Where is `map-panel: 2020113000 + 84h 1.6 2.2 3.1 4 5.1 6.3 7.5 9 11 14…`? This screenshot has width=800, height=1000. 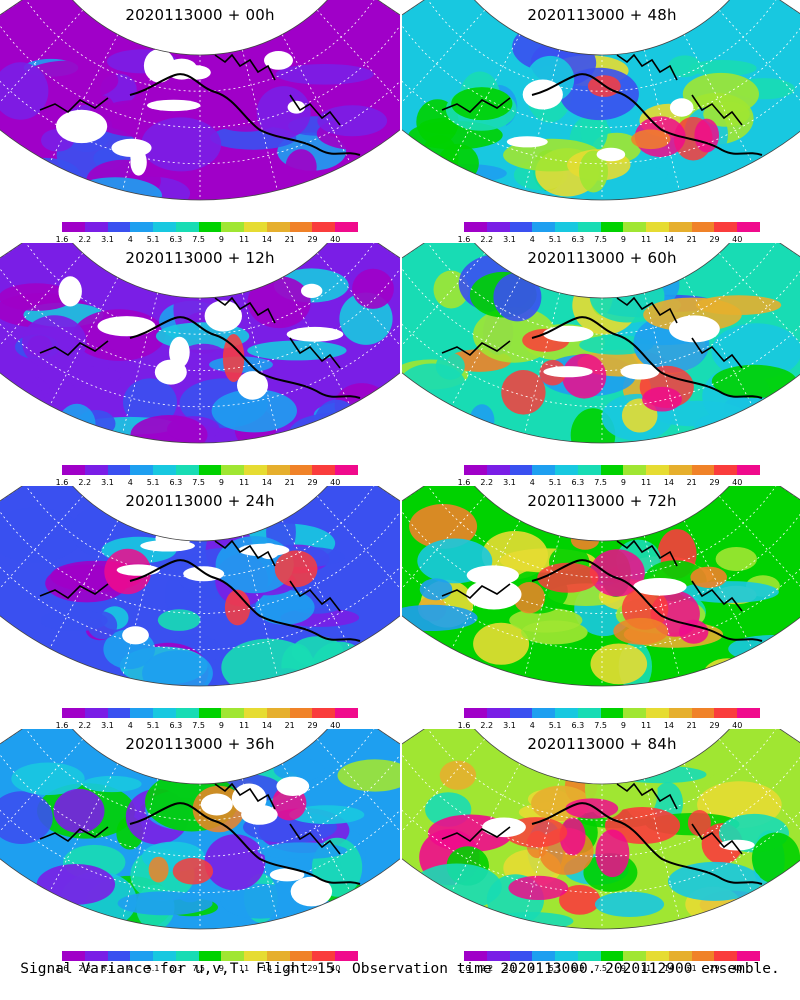
map-panel: 2020113000 + 84h 1.6 2.2 3.1 4 5.1 6.3 7.5 9 11 14… is located at coordinates (601, 854).